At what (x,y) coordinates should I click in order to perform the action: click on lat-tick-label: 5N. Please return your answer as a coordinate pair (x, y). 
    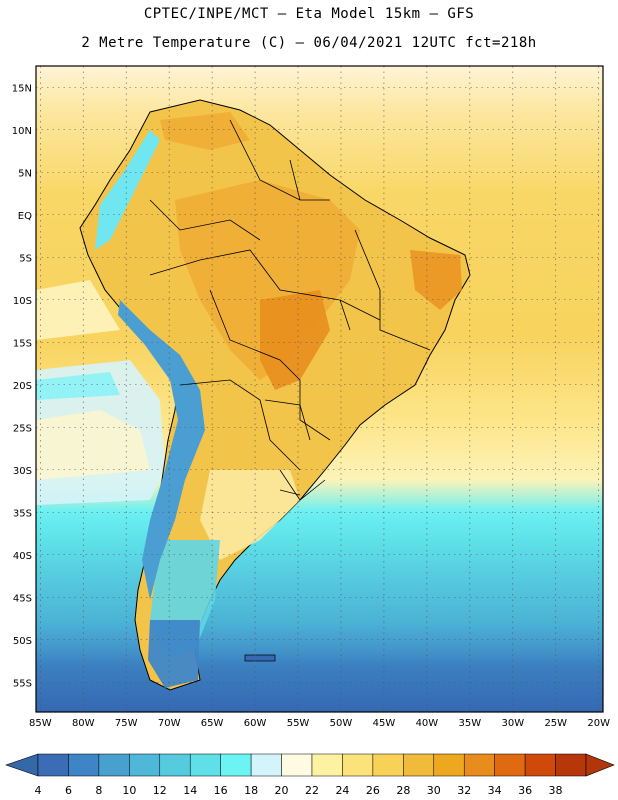
    Looking at the image, I should click on (25, 173).